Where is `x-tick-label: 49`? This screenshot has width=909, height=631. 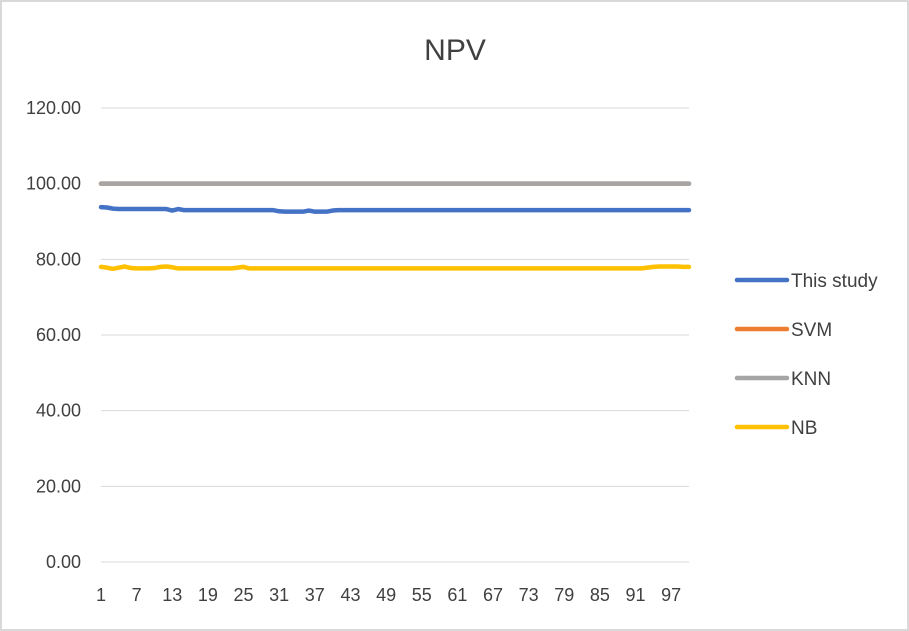
x-tick-label: 49 is located at coordinates (386, 595).